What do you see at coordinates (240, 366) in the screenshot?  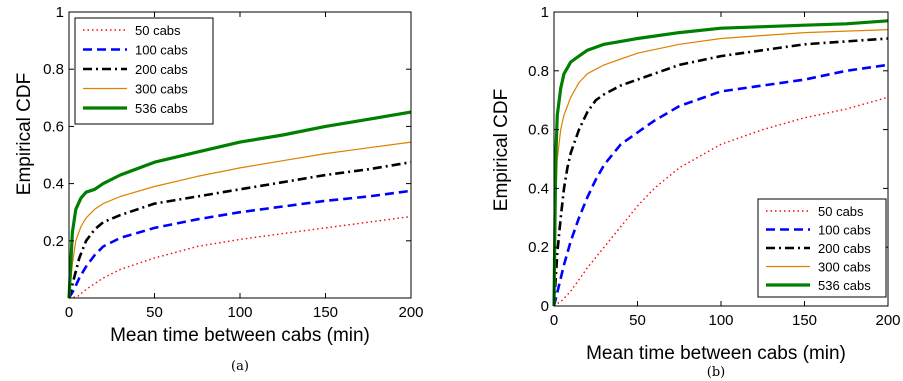 I see `chart-a-caption: (a)` at bounding box center [240, 366].